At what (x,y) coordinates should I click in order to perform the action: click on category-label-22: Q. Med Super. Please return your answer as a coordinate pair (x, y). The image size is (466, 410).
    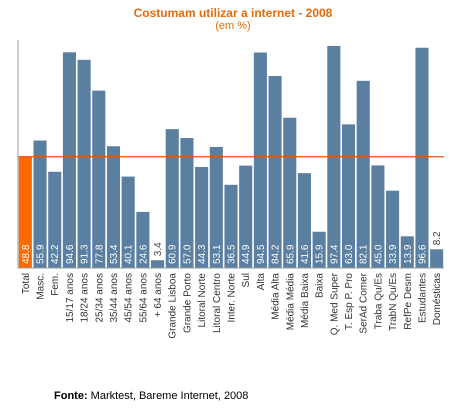
    Looking at the image, I should click on (334, 303).